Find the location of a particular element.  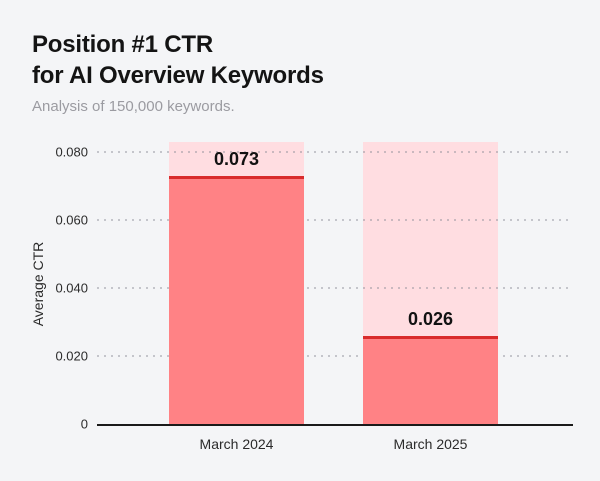

bar-value-label: 0.073 is located at coordinates (236, 159).